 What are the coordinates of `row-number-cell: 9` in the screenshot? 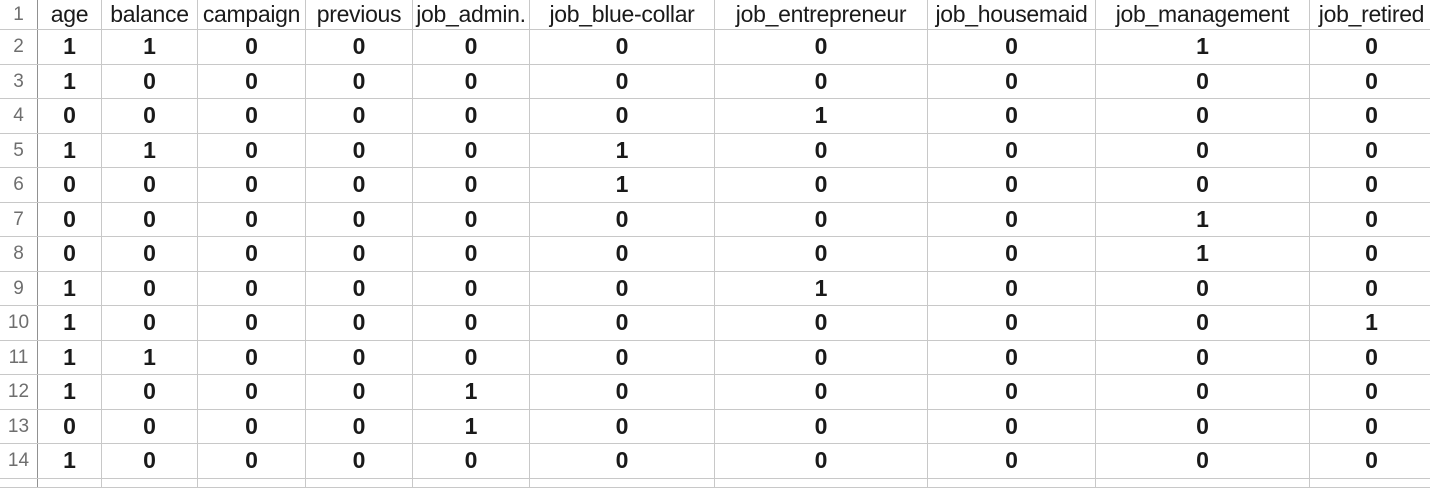 It's located at (19, 288).